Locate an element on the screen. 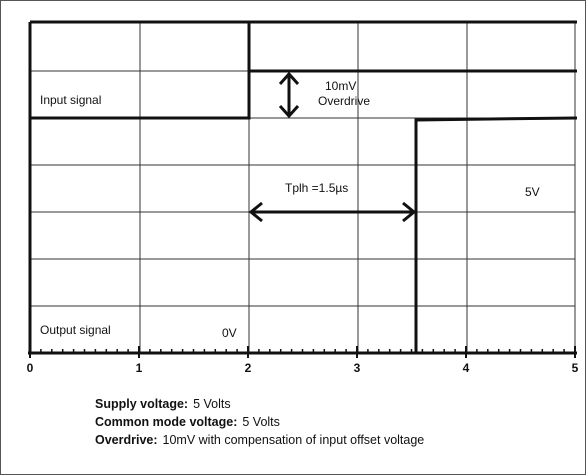  tick-labels: 0 1 2 3 4 5 is located at coordinates (303, 368).